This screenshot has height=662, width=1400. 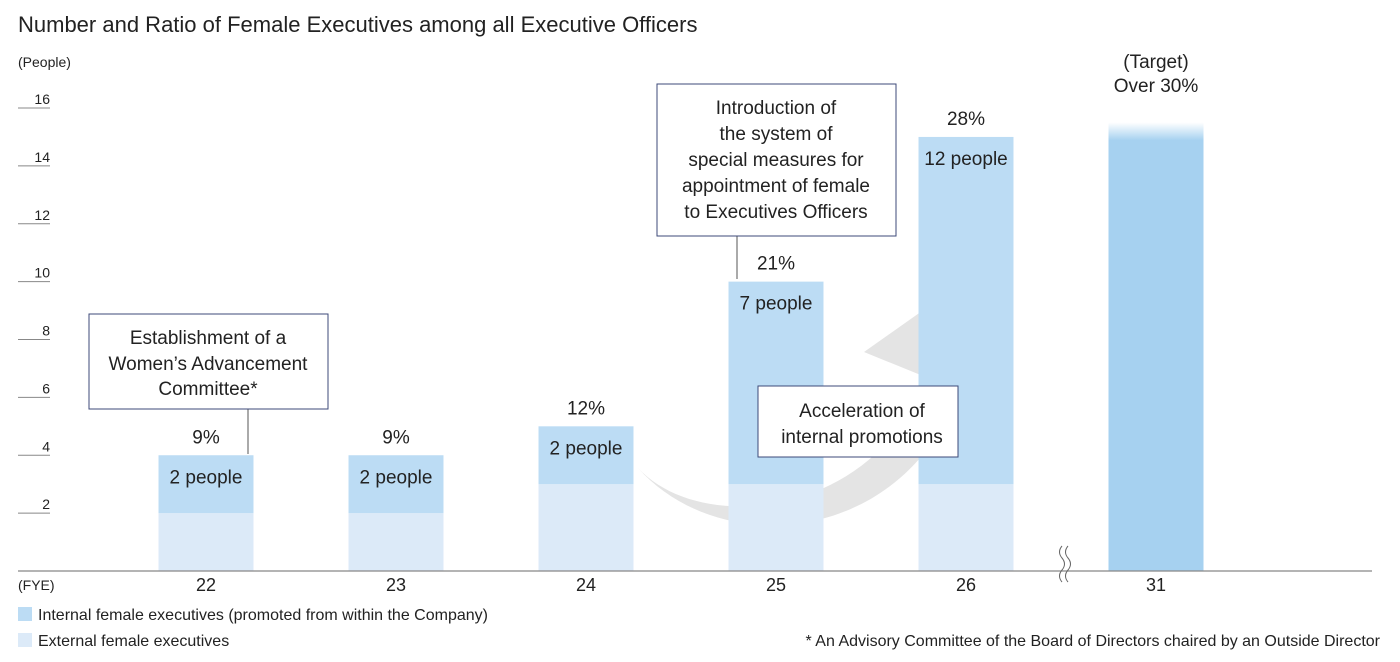 What do you see at coordinates (206, 585) in the screenshot?
I see `x-category-22: 22` at bounding box center [206, 585].